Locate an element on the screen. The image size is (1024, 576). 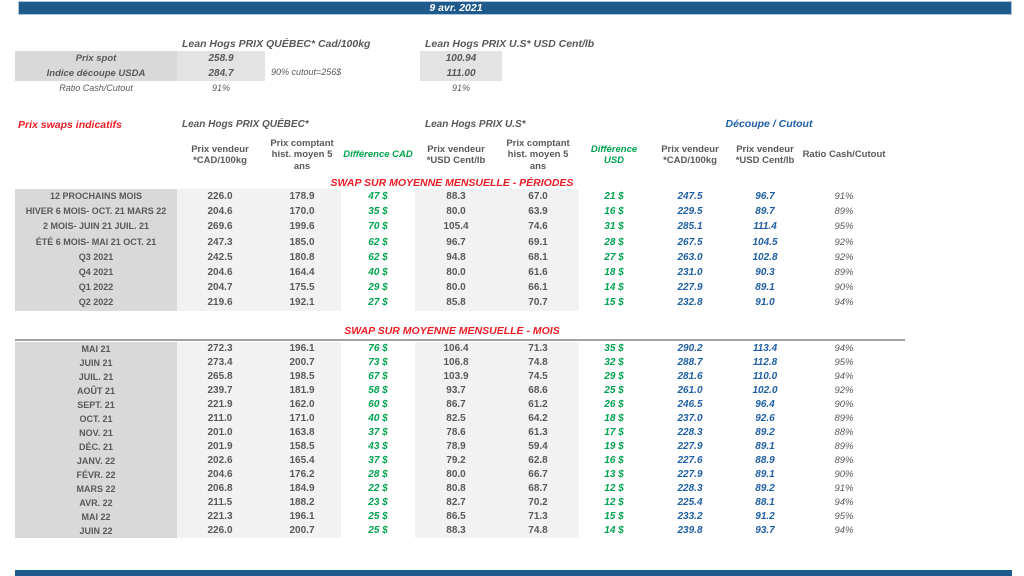
value-cell: 92.6 is located at coordinates (765, 418).